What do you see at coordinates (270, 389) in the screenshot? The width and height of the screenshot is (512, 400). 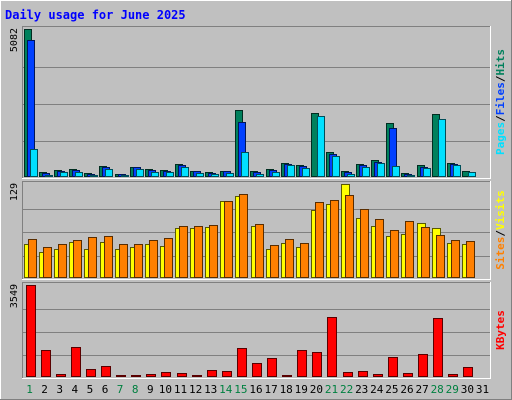 I see `x-tick-label-day-17: 17` at bounding box center [270, 389].